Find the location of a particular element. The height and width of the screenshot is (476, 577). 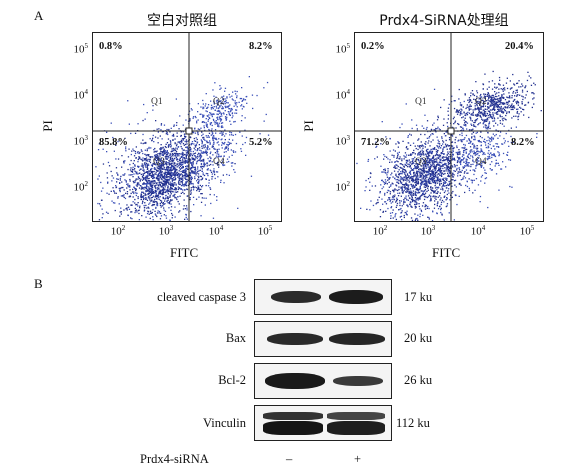

plot2-q4-name: Q4 is located at coordinates (481, 162).